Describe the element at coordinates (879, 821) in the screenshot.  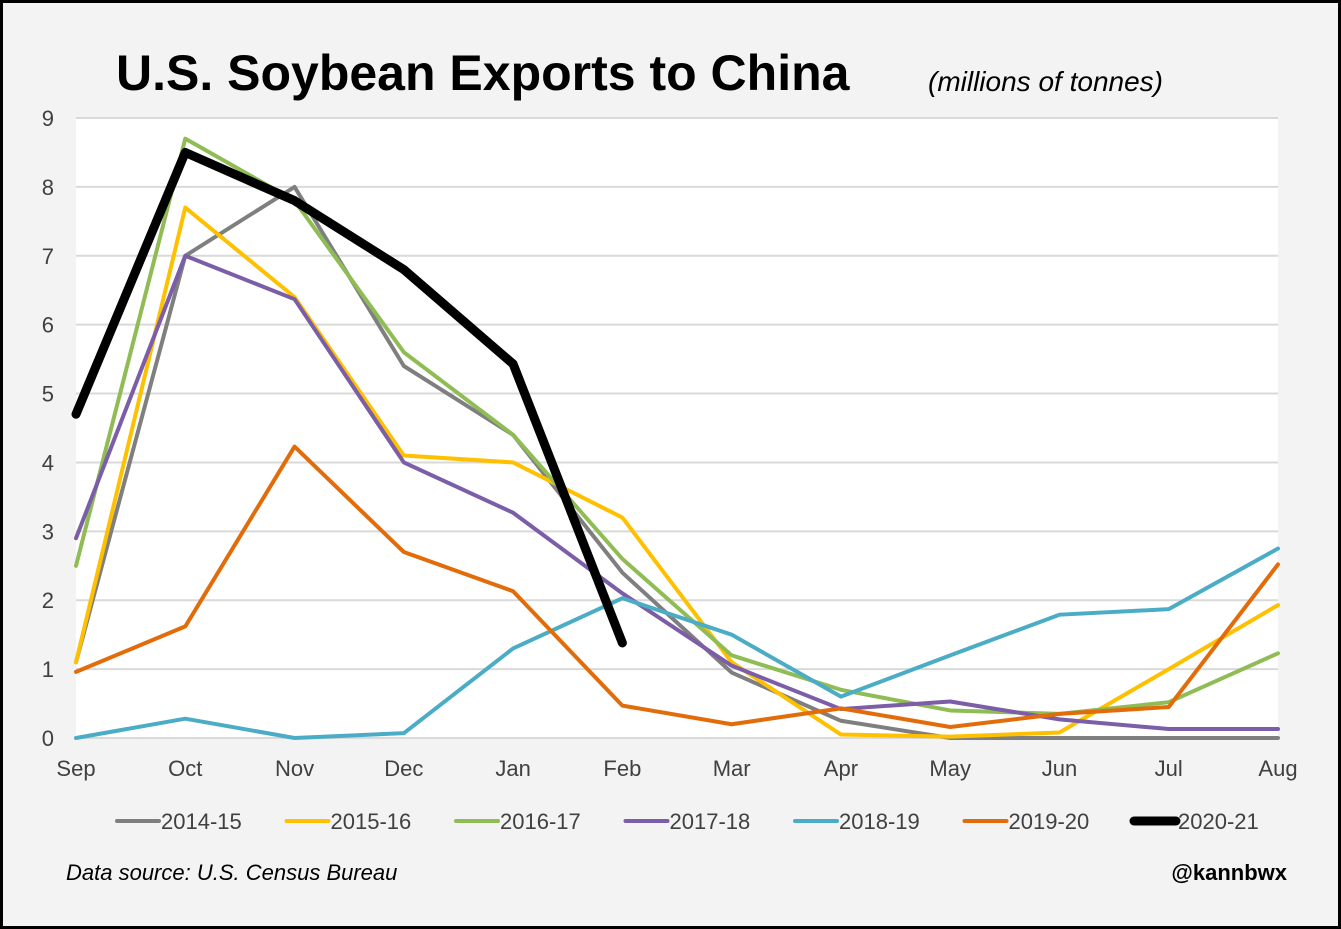
I see `legend-label: 2018-19` at that location.